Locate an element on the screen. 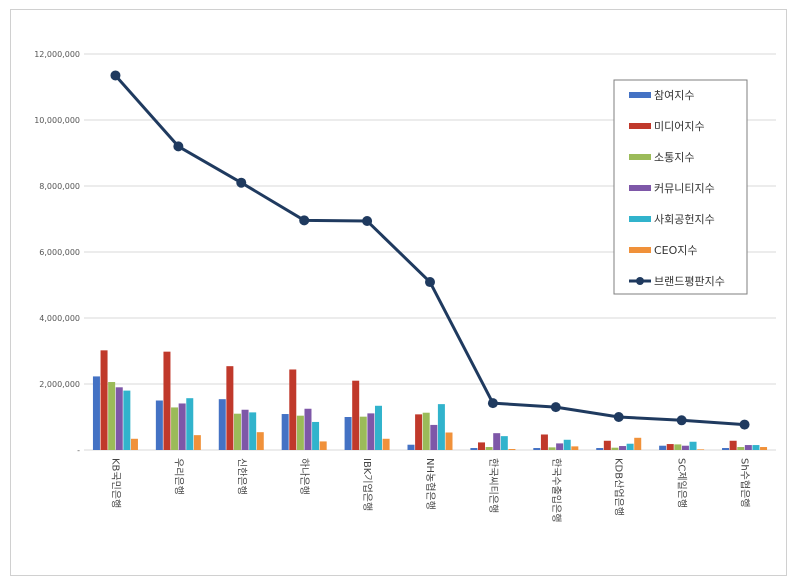  x-category-label: 하나은행 is located at coordinates (304, 476).